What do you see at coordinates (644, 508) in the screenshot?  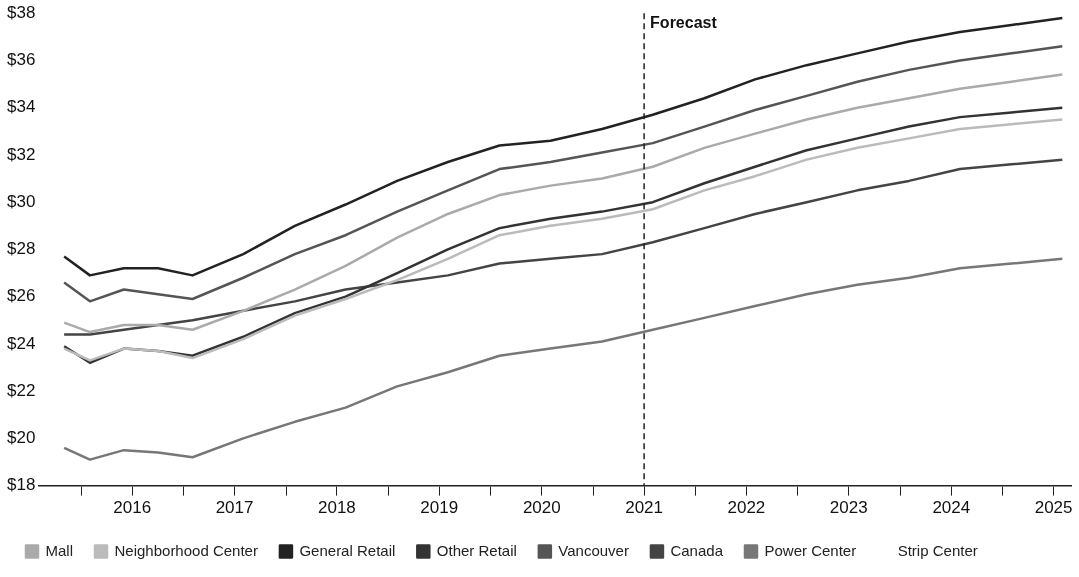 I see `x-tick-label: 2021` at bounding box center [644, 508].